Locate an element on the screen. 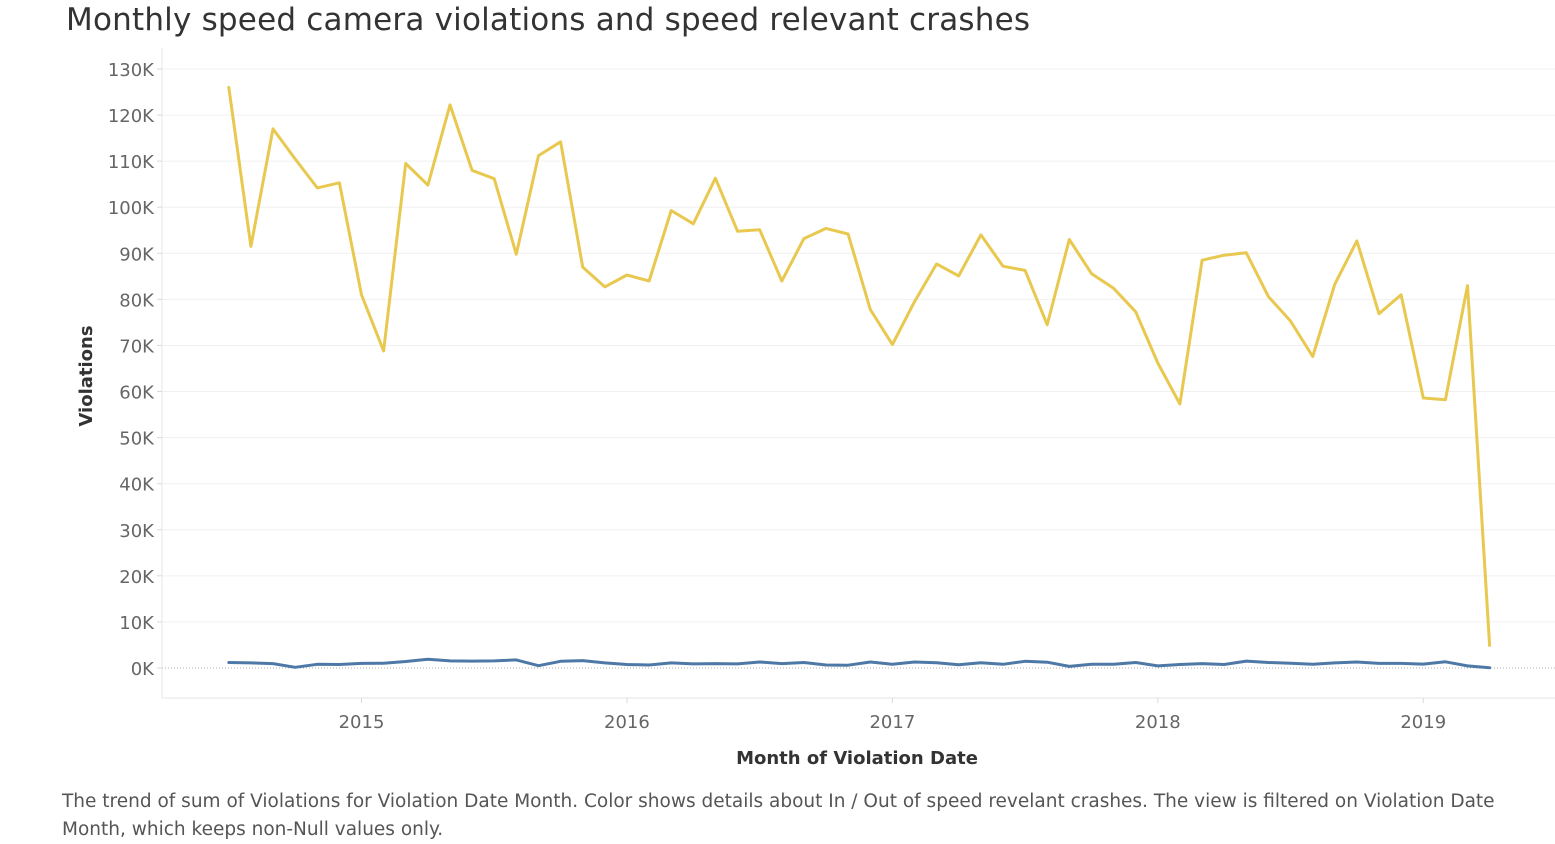  x-tick-label: 2017 is located at coordinates (892, 722).